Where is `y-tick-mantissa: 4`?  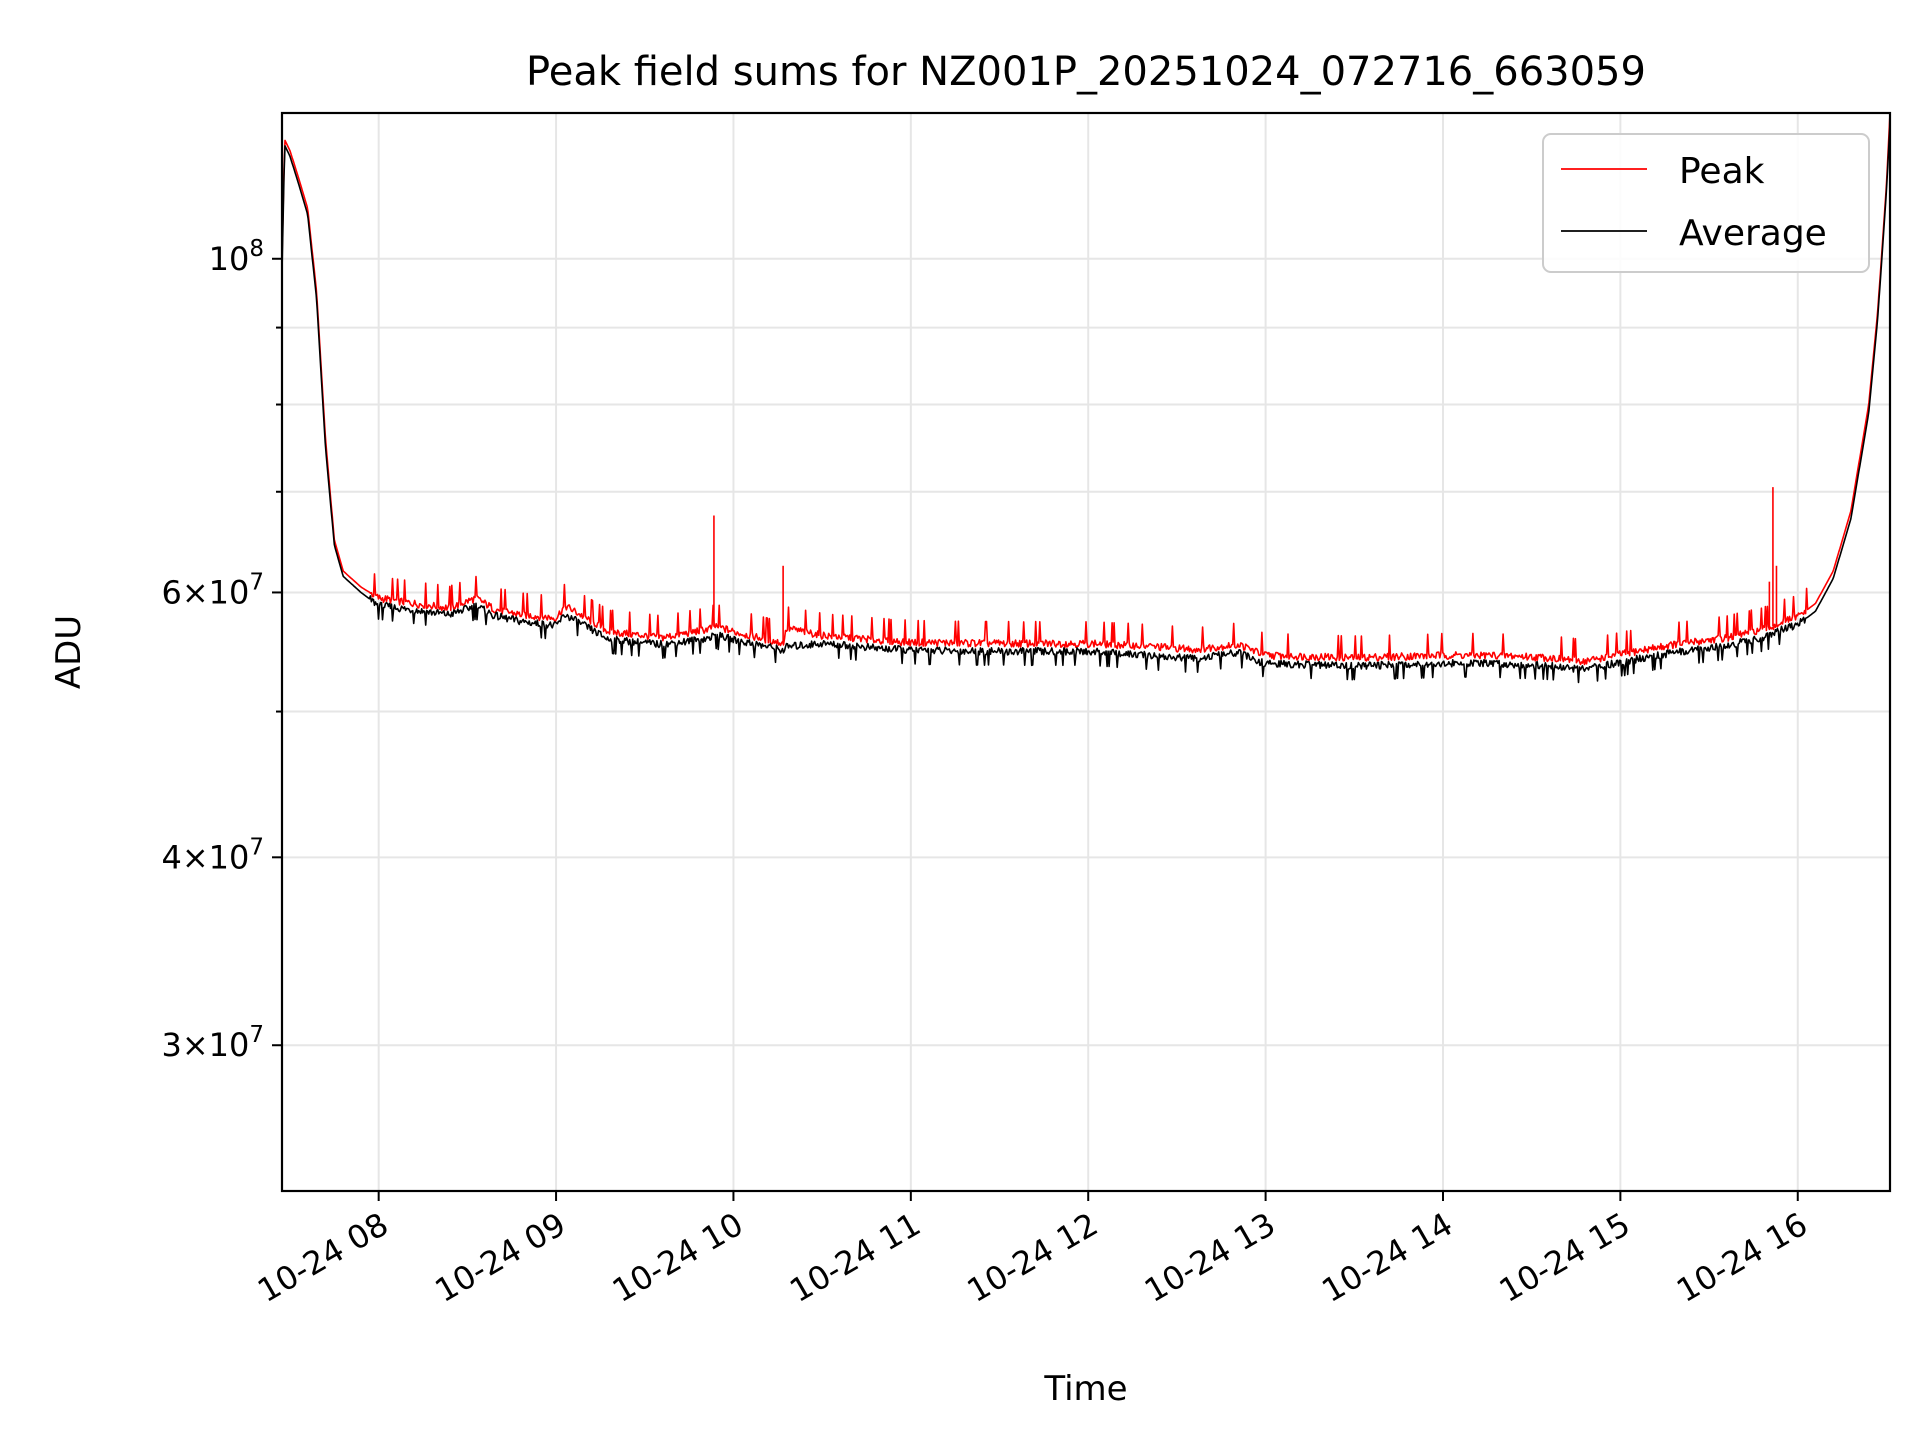
y-tick-mantissa: 4 is located at coordinates (171, 857).